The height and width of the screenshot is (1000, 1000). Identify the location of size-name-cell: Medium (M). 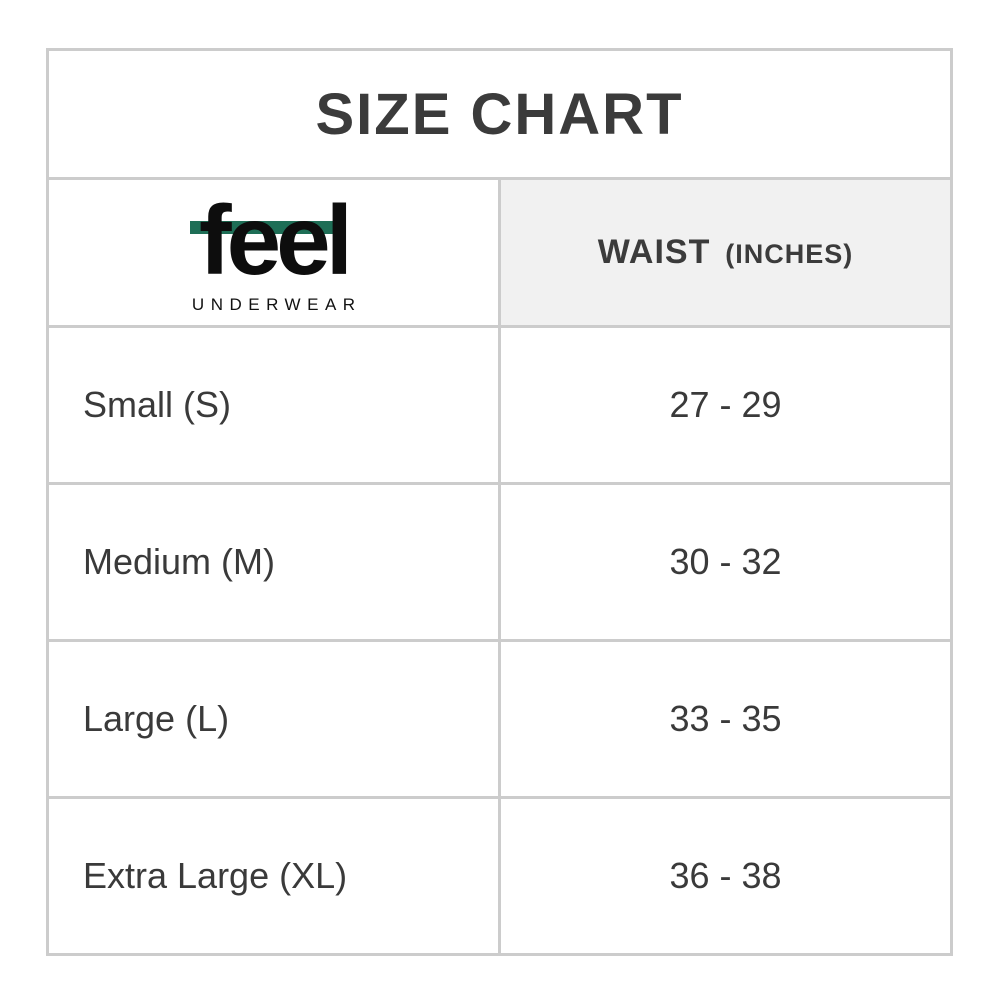
(273, 562).